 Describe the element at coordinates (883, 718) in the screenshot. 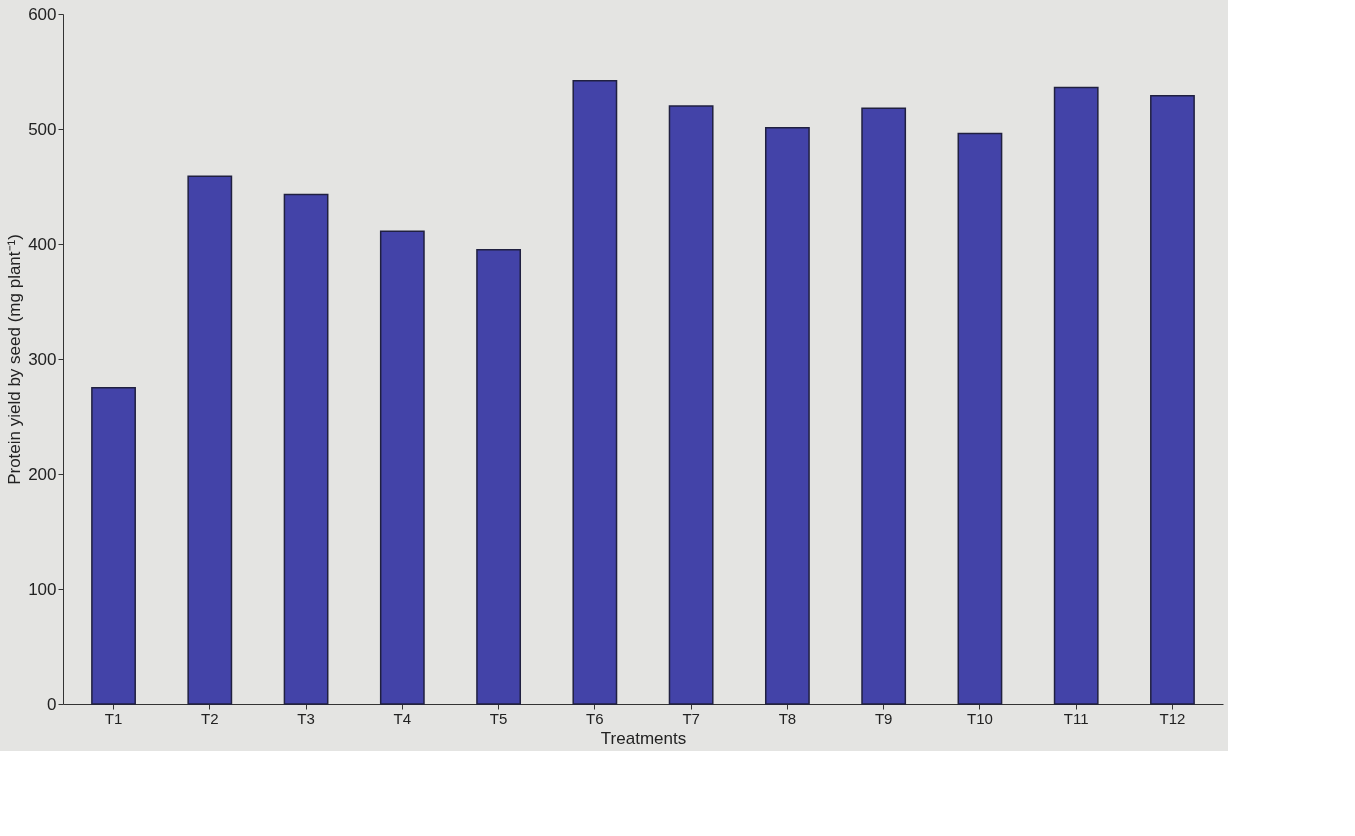

I see `x-tick-label: T9` at that location.